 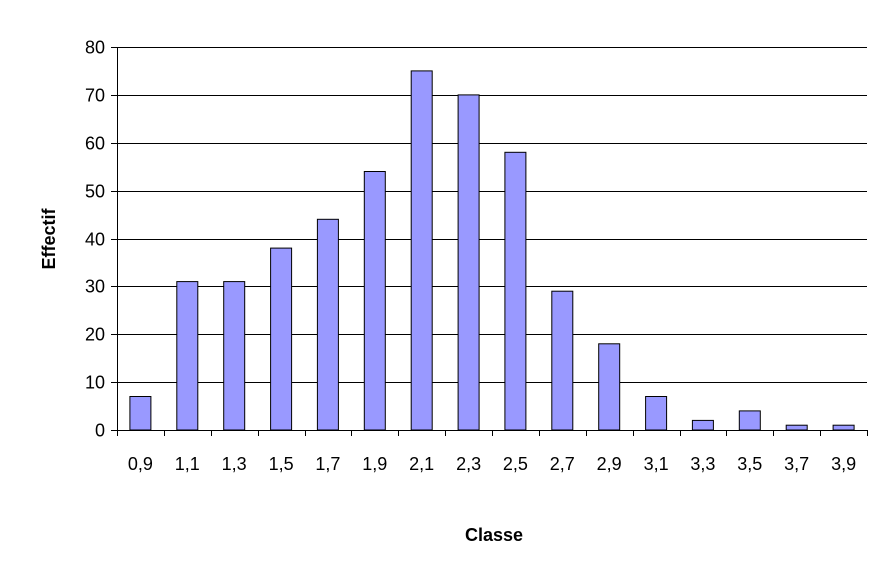 I want to click on x-tick-label: 1,1, so click(x=187, y=464).